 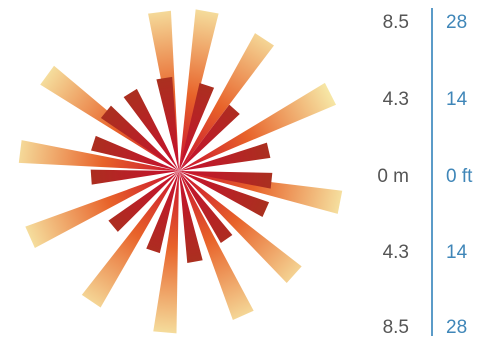 I want to click on imperial-label-lower: 14, so click(x=457, y=252).